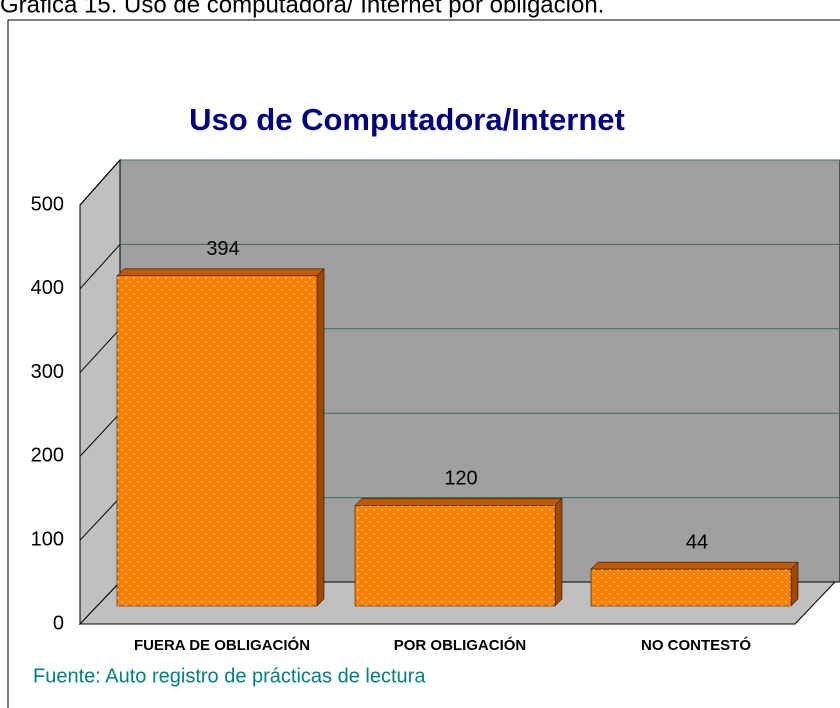 The height and width of the screenshot is (708, 840). I want to click on y-tick-label: 100, so click(47, 539).